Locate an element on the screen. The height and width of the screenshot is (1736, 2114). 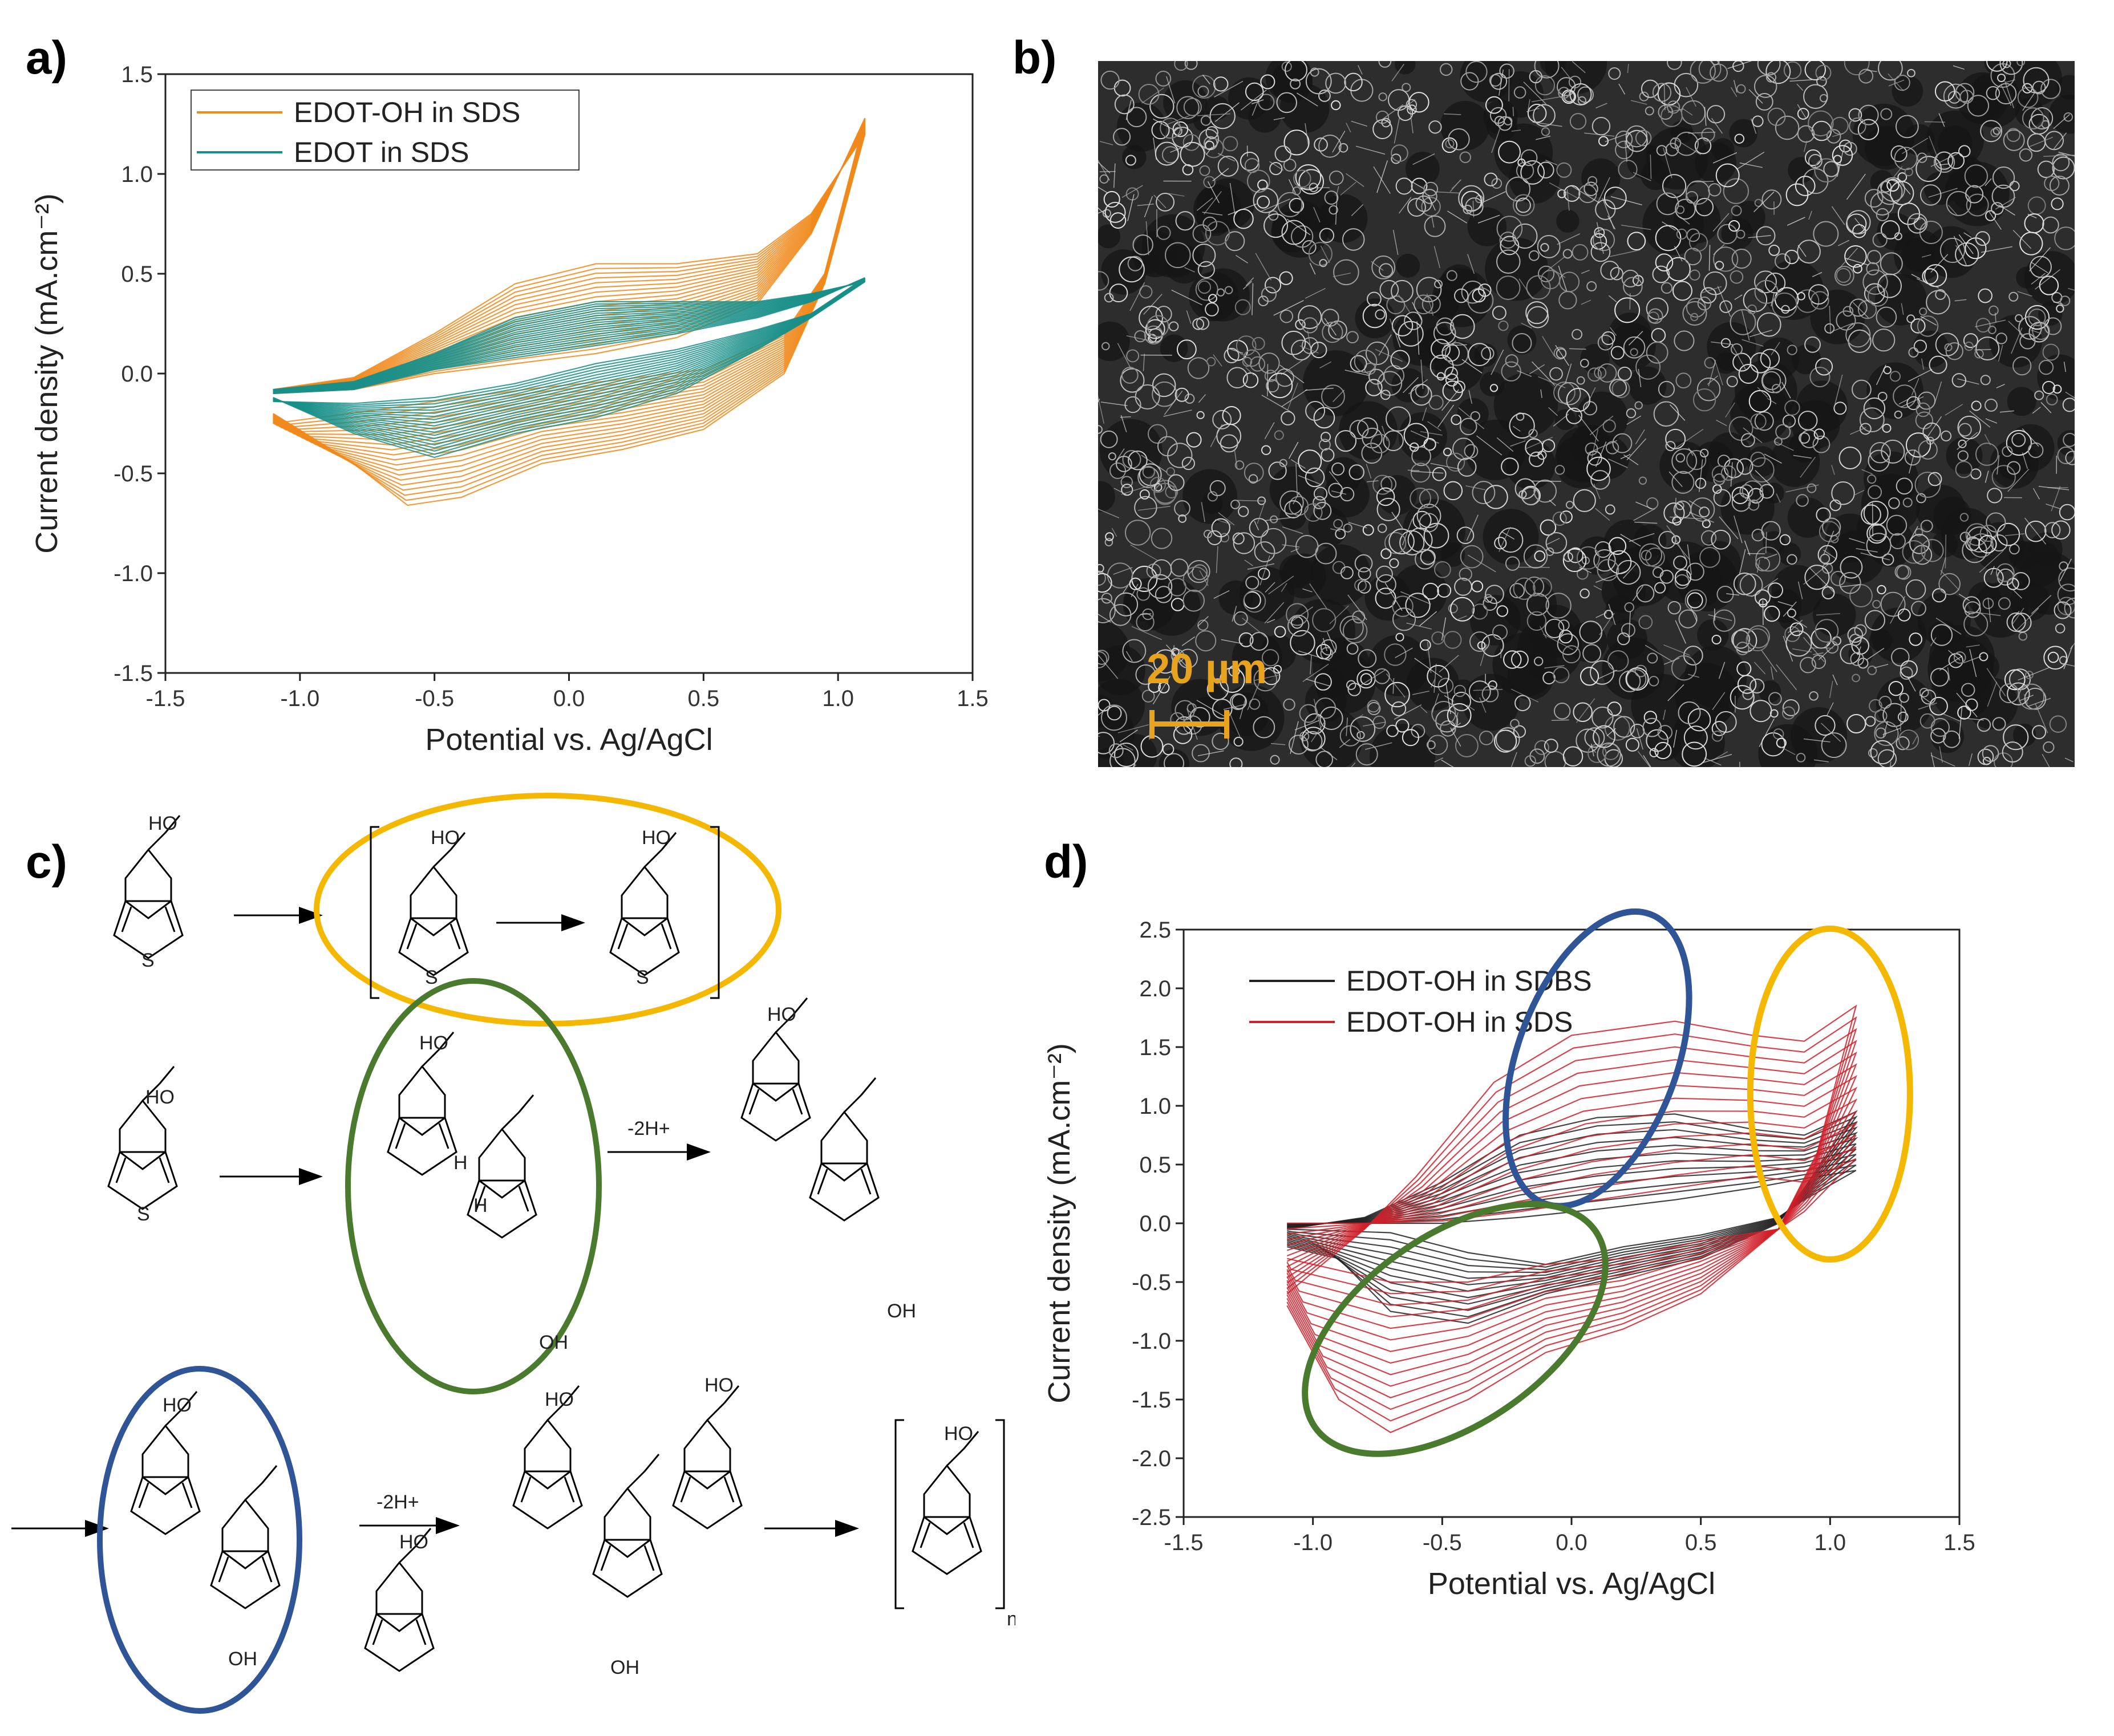
minus-2h-label-2: -2H+ is located at coordinates (397, 1502).